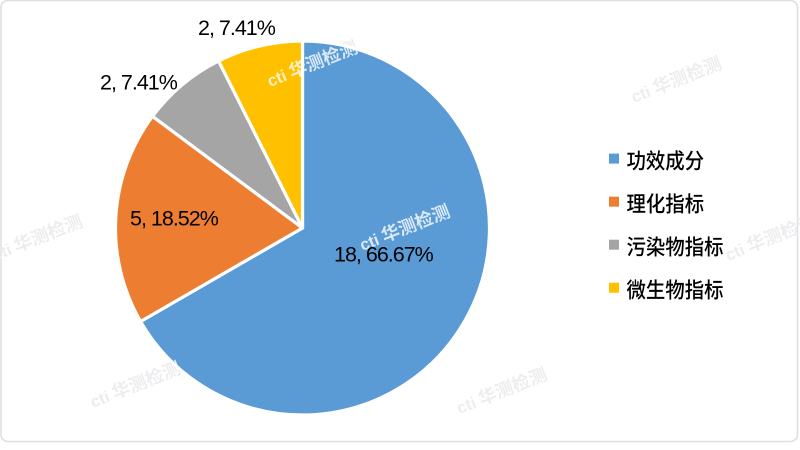  What do you see at coordinates (174, 219) in the screenshot?
I see `svg-text: 5, 18.52%` at bounding box center [174, 219].